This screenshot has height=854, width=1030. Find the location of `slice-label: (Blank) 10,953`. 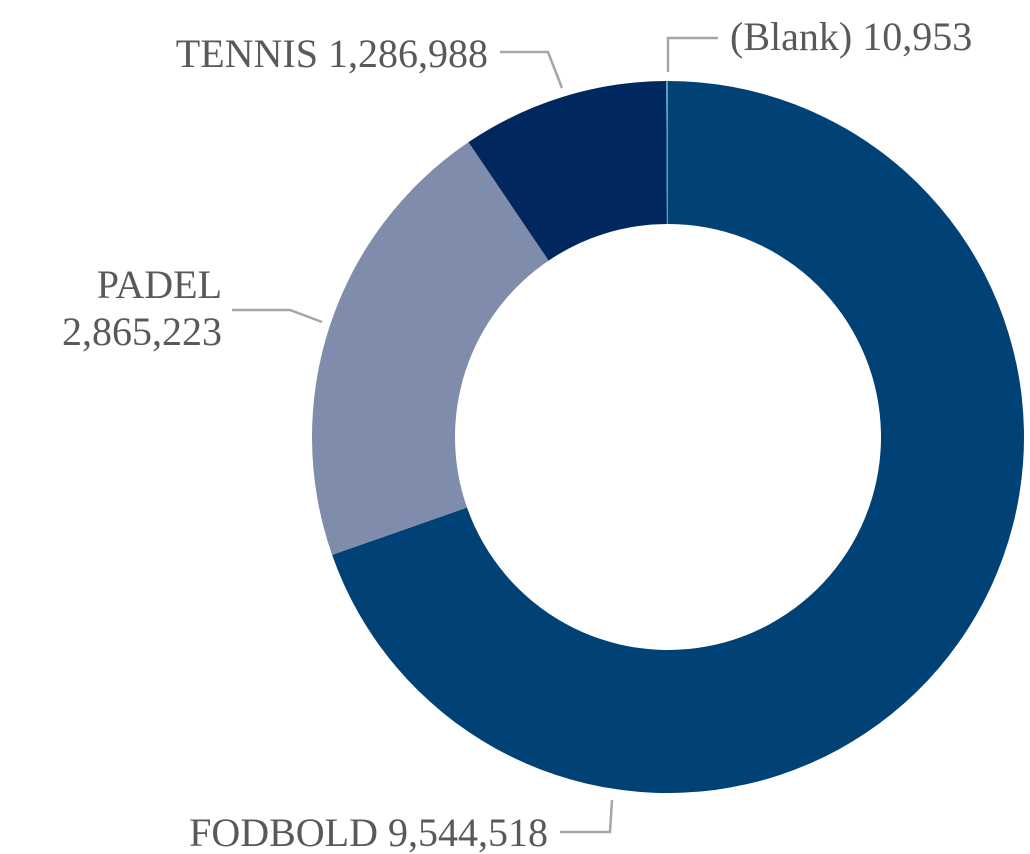

slice-label: (Blank) 10,953 is located at coordinates (851, 36).